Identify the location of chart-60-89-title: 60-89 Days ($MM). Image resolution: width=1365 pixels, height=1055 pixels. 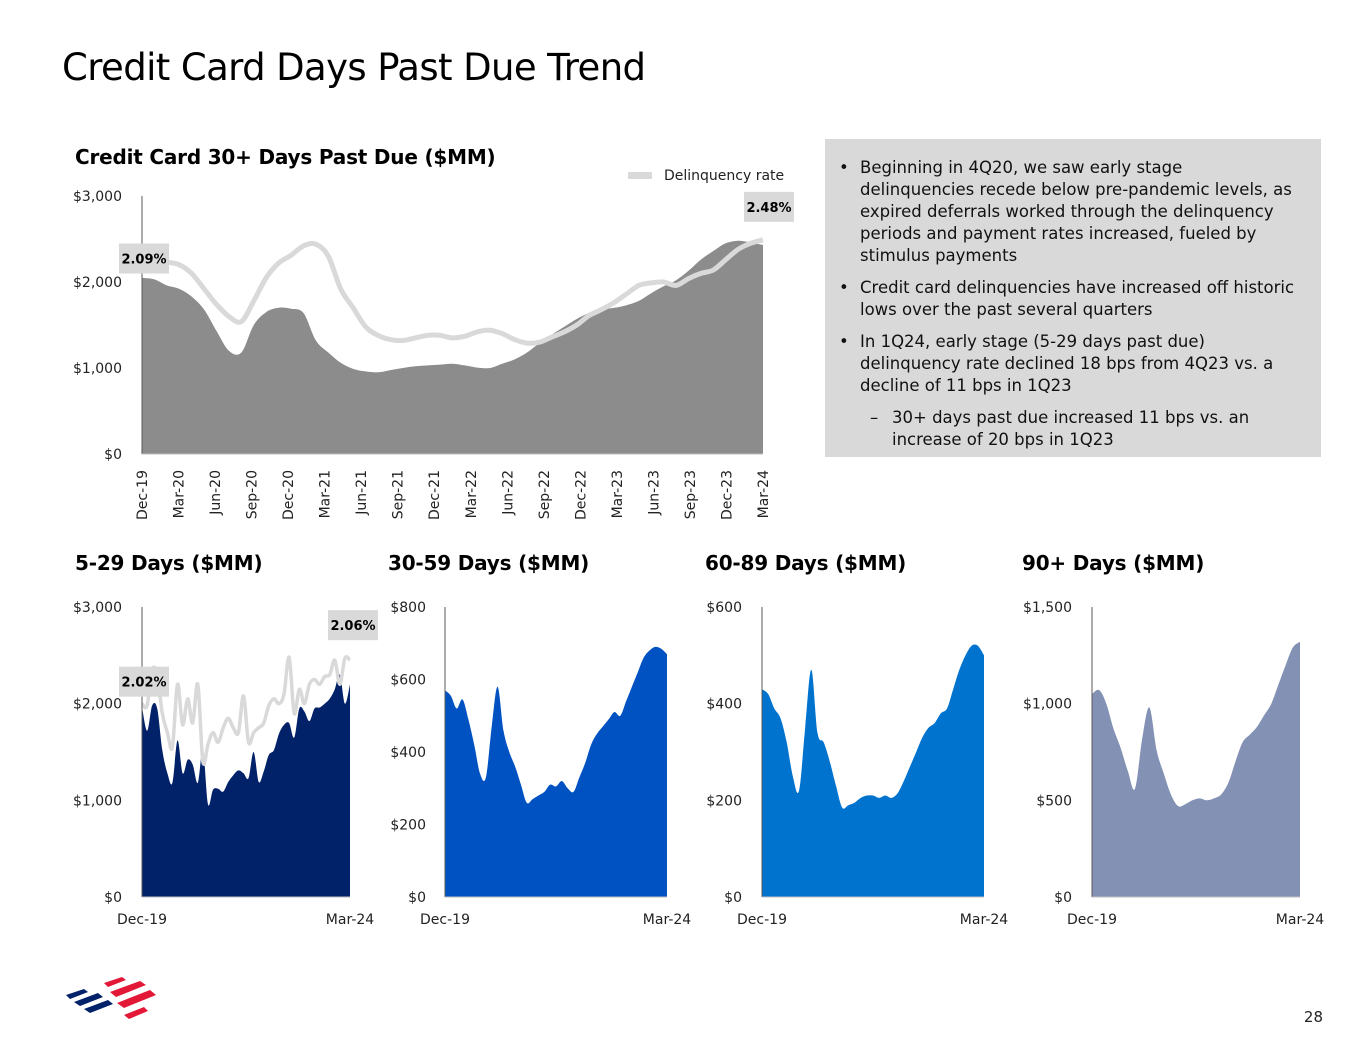
(806, 563).